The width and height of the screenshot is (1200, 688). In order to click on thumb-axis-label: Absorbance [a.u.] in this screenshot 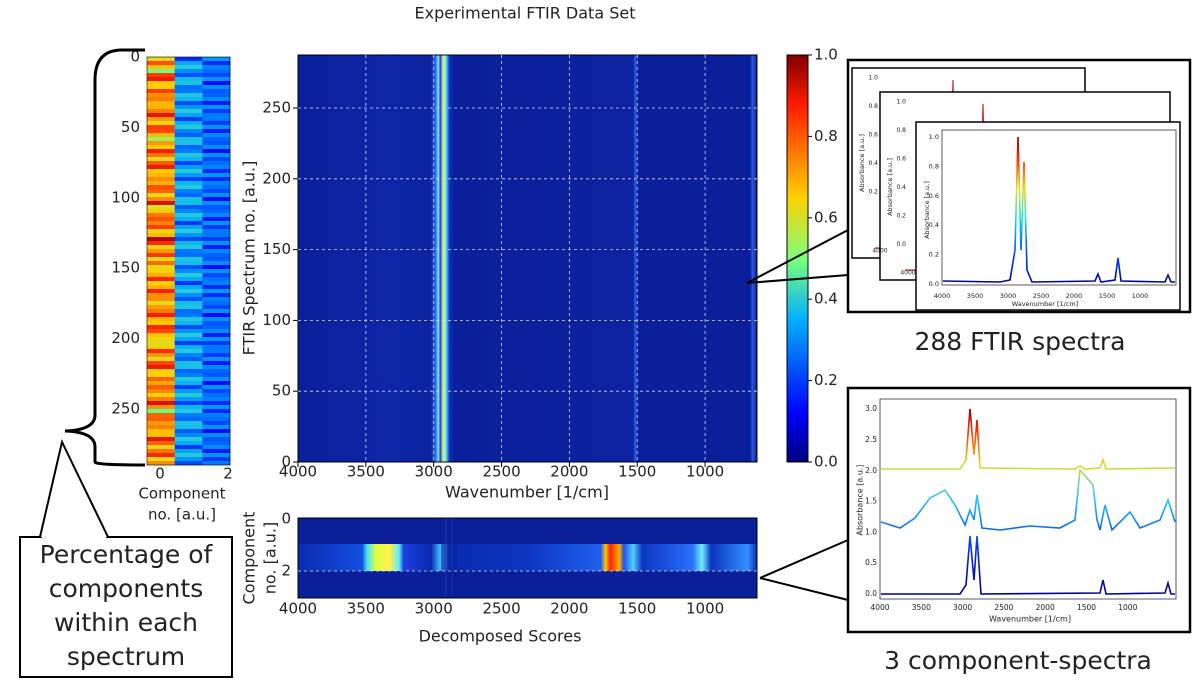, I will do `click(890, 187)`.